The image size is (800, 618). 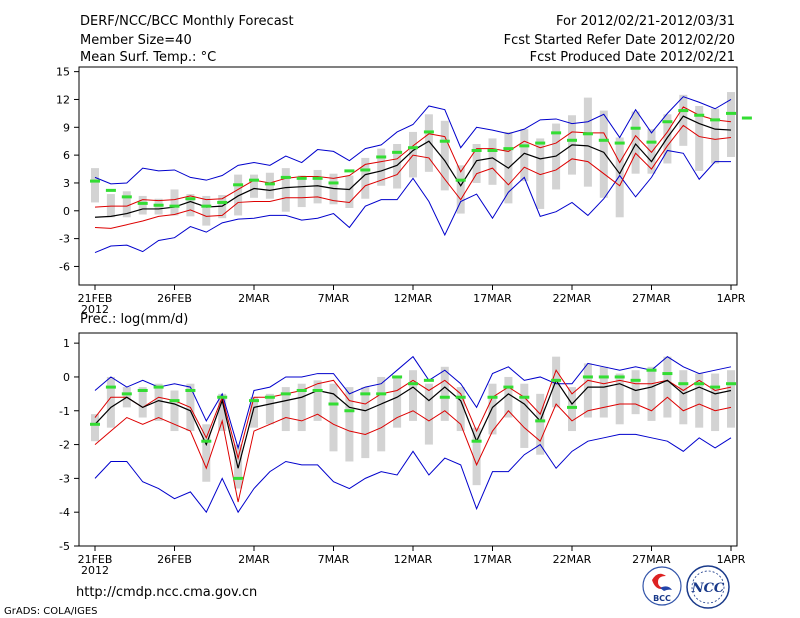 What do you see at coordinates (51, 611) in the screenshot?
I see `grads-credit: GrADS: COLA/IGES` at bounding box center [51, 611].